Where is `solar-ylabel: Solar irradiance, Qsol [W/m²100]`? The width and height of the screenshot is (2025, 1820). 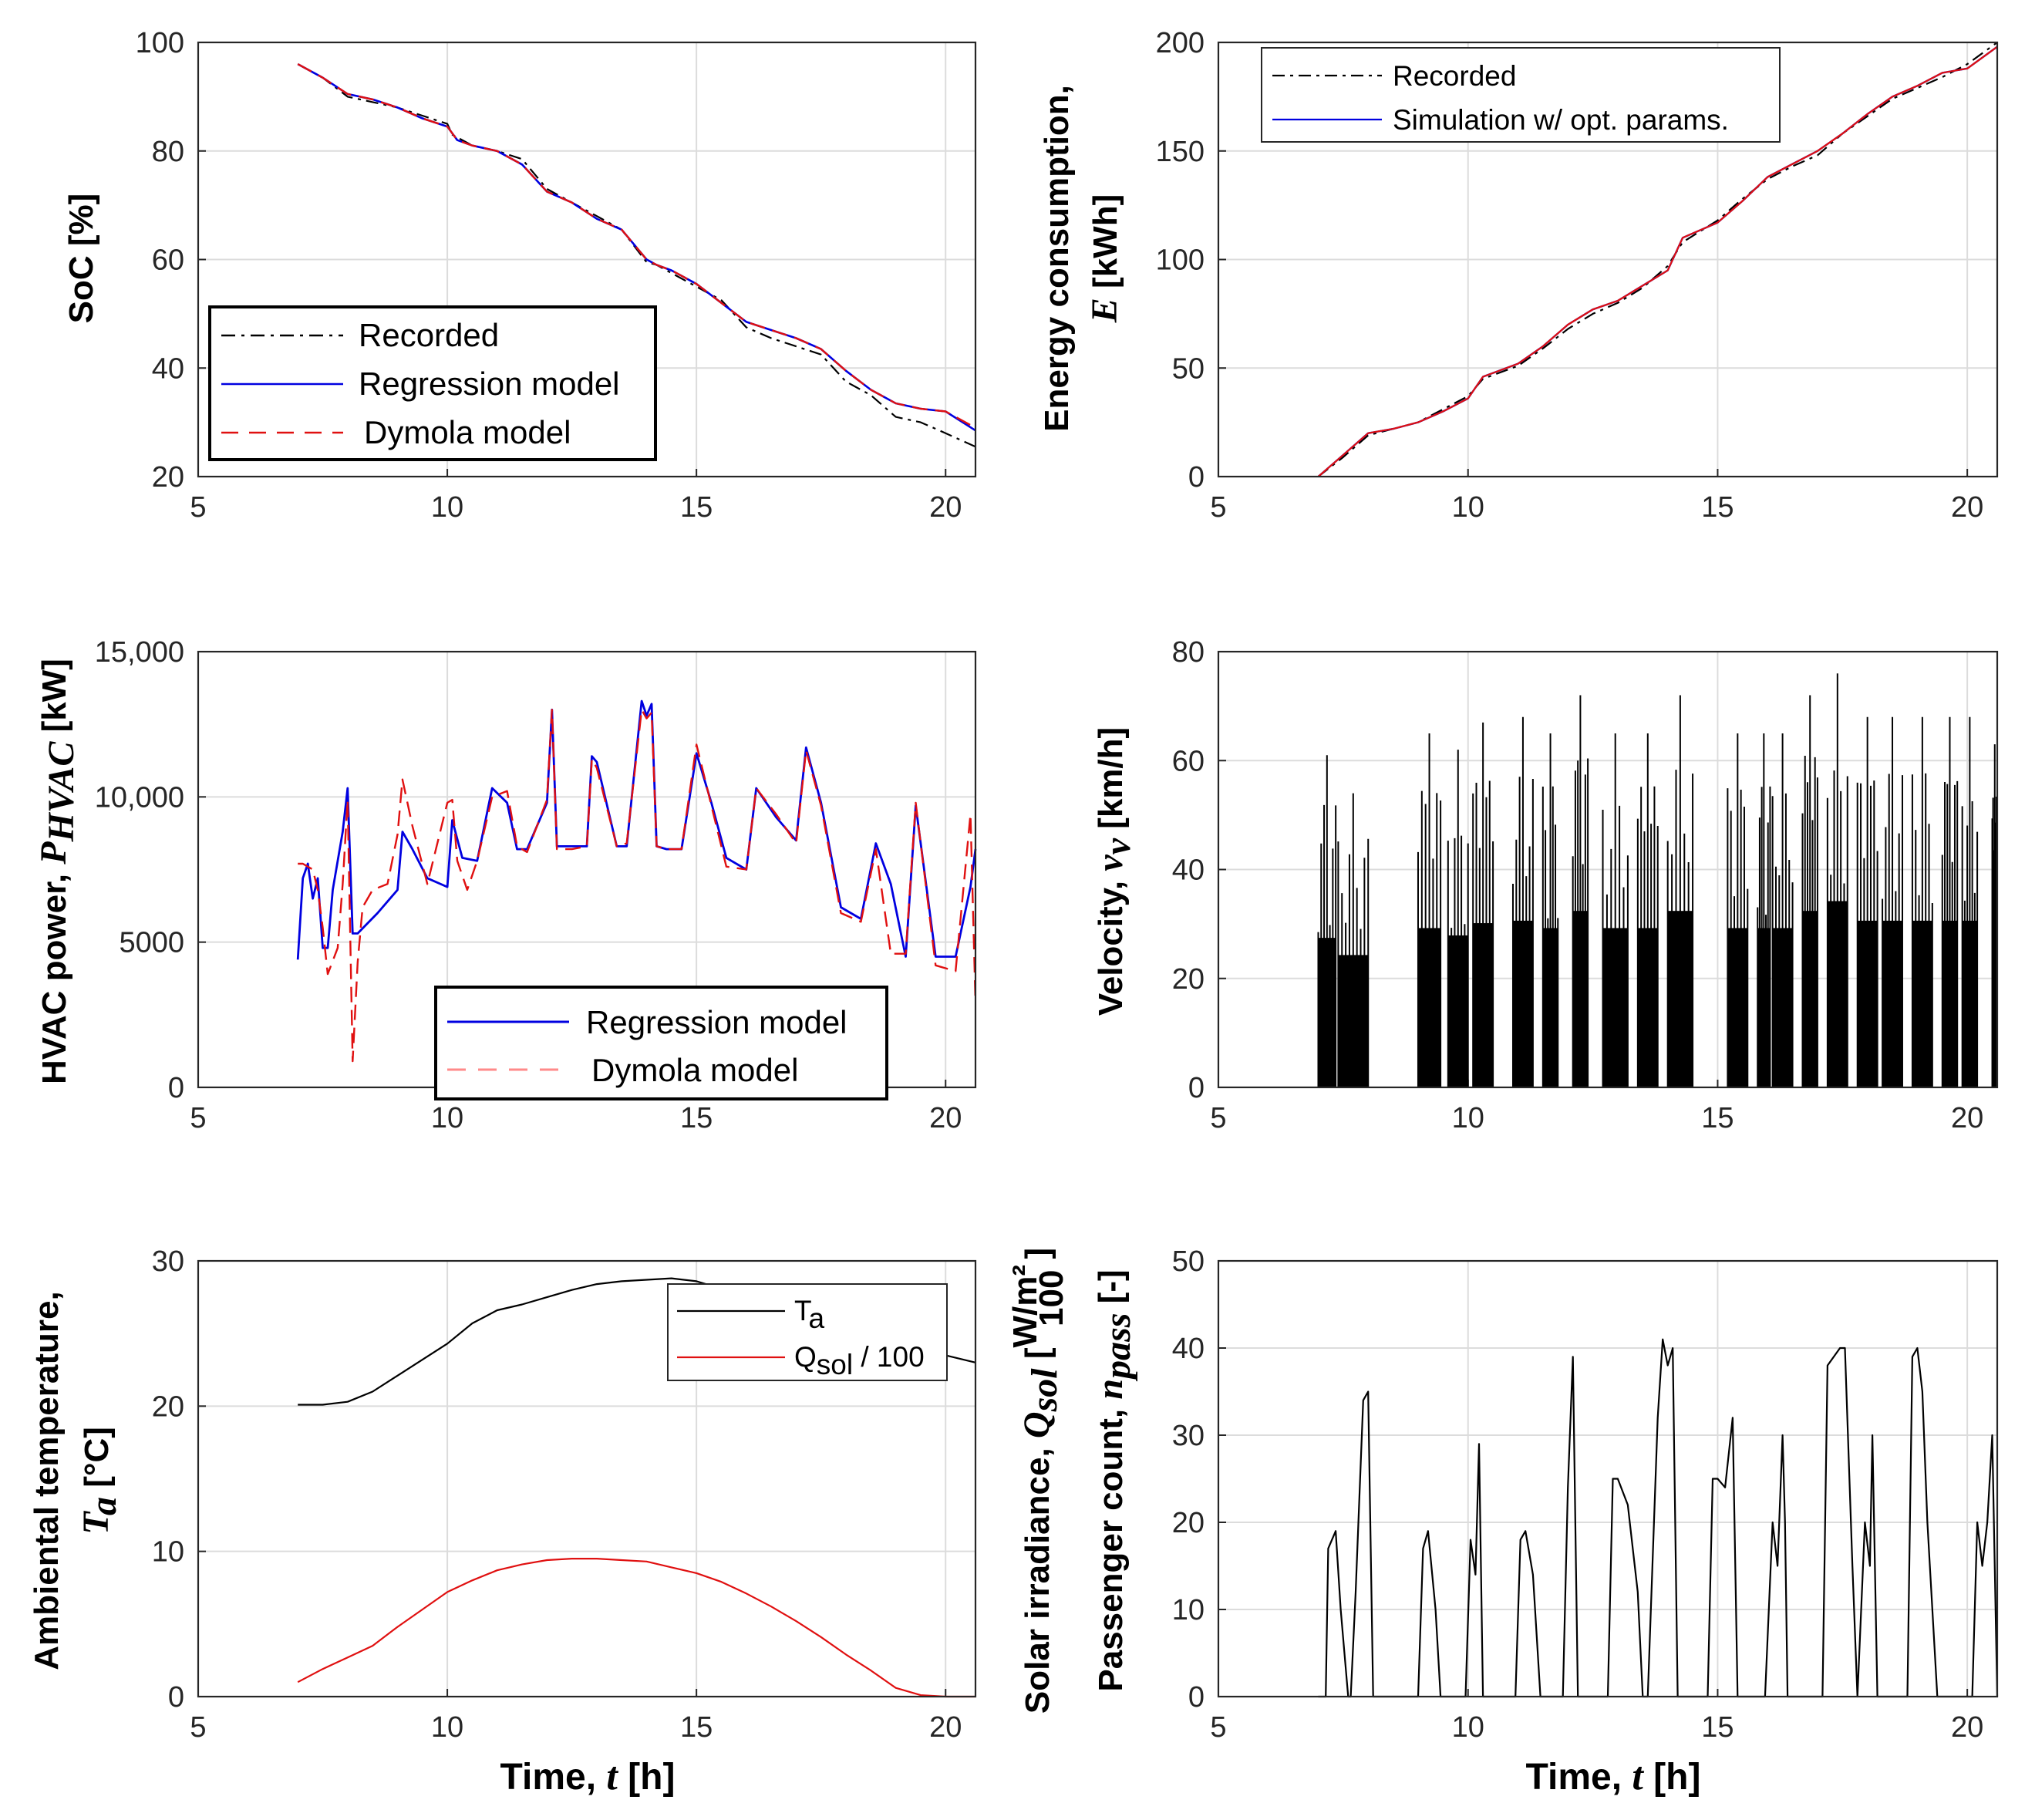 solar-ylabel: Solar irradiance, Qsol [W/m²100] is located at coordinates (1038, 1481).